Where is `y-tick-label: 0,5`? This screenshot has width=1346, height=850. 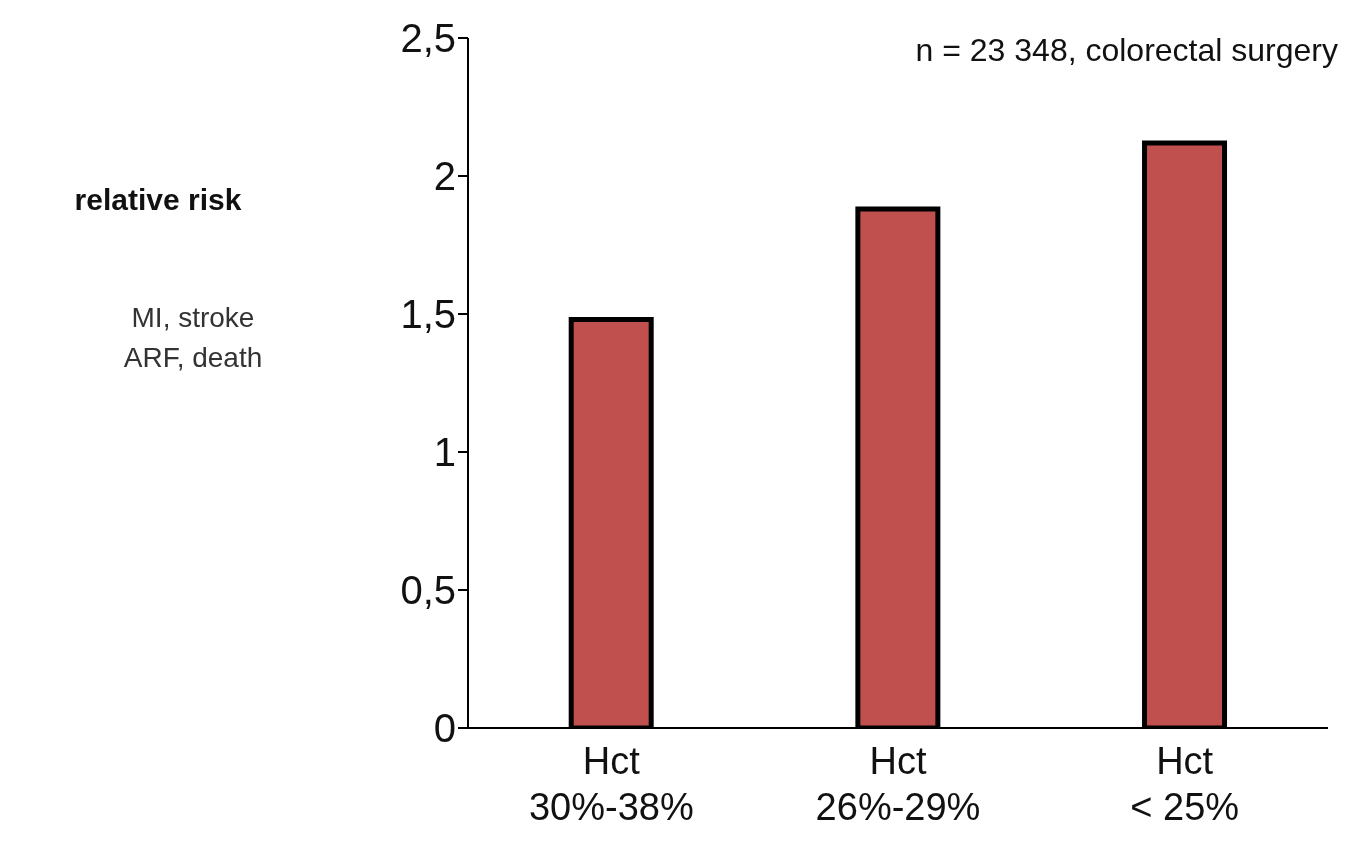 y-tick-label: 0,5 is located at coordinates (428, 590).